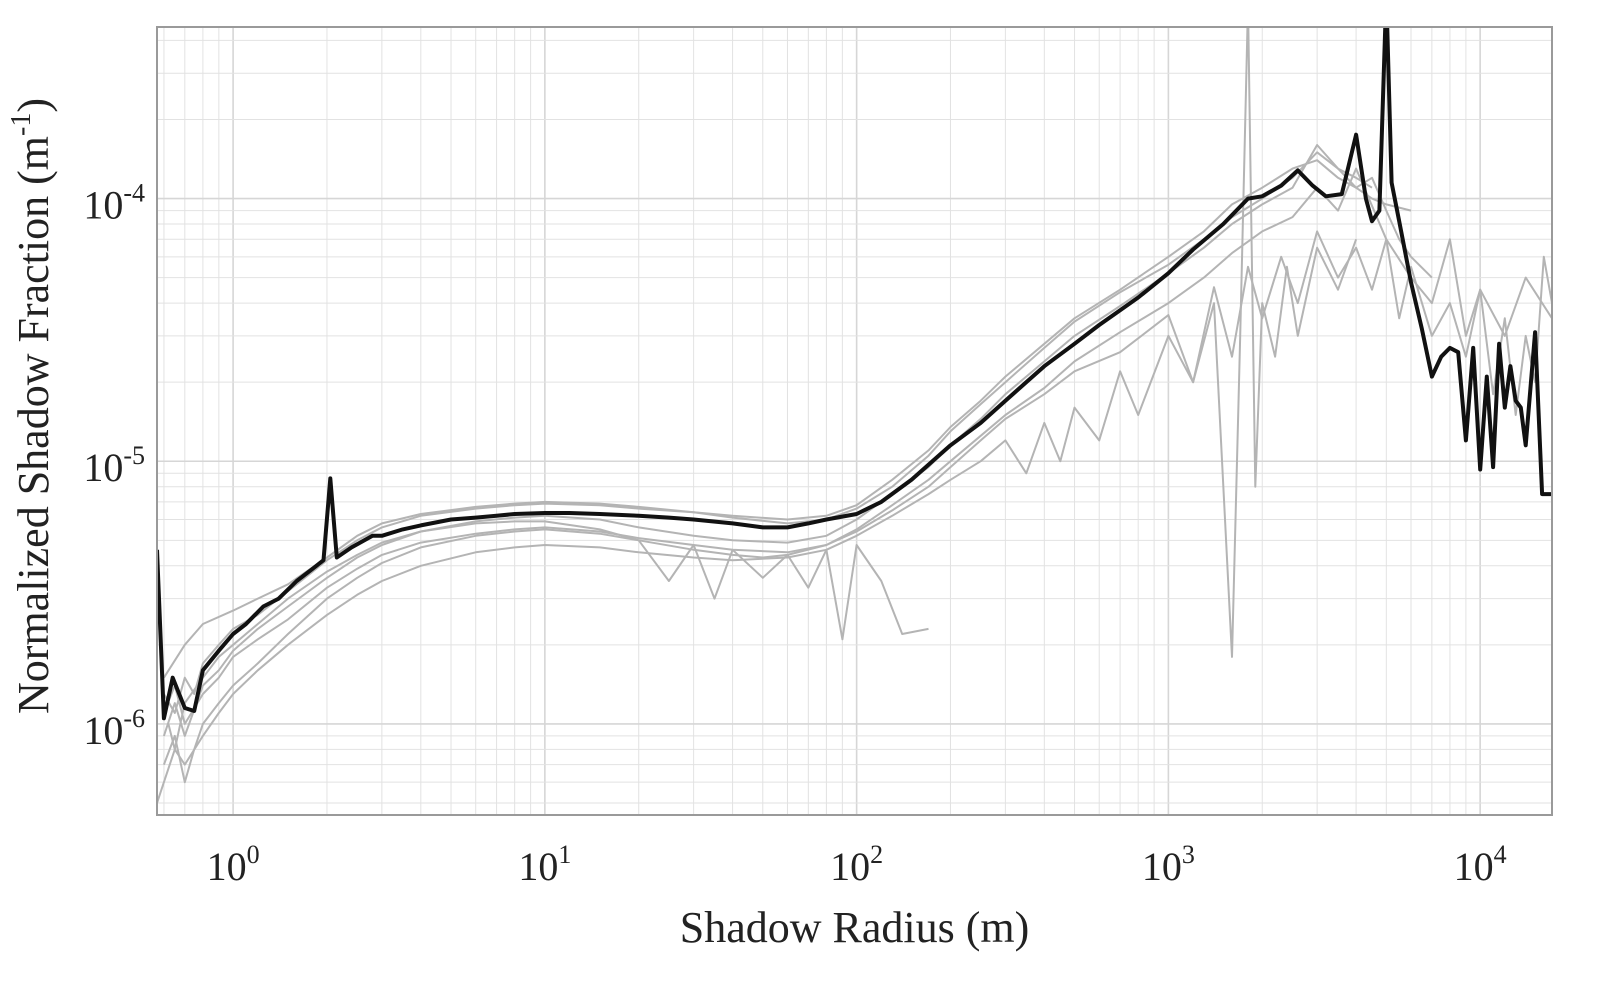 The image size is (1600, 1003). What do you see at coordinates (114, 728) in the screenshot?
I see `y-tick-label: 10⁻⁶` at bounding box center [114, 728].